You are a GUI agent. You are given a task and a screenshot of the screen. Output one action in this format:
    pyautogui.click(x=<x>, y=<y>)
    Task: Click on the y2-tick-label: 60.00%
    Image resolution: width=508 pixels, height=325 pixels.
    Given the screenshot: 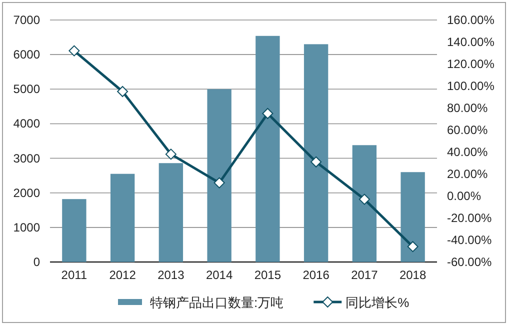 What is the action you would take?
    pyautogui.click(x=467, y=130)
    